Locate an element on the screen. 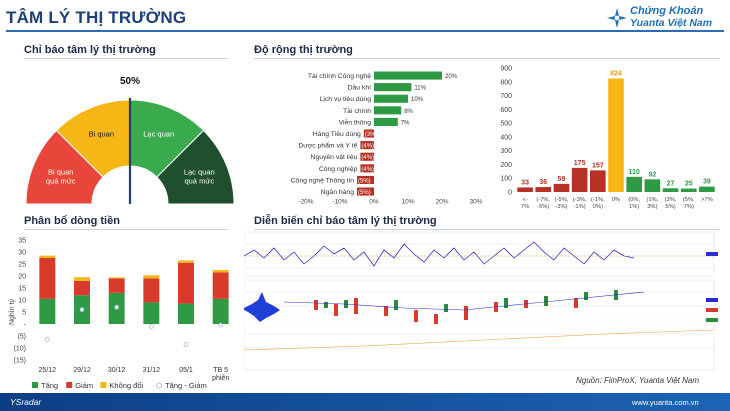  y-tick-label: 0 is located at coordinates (510, 193).